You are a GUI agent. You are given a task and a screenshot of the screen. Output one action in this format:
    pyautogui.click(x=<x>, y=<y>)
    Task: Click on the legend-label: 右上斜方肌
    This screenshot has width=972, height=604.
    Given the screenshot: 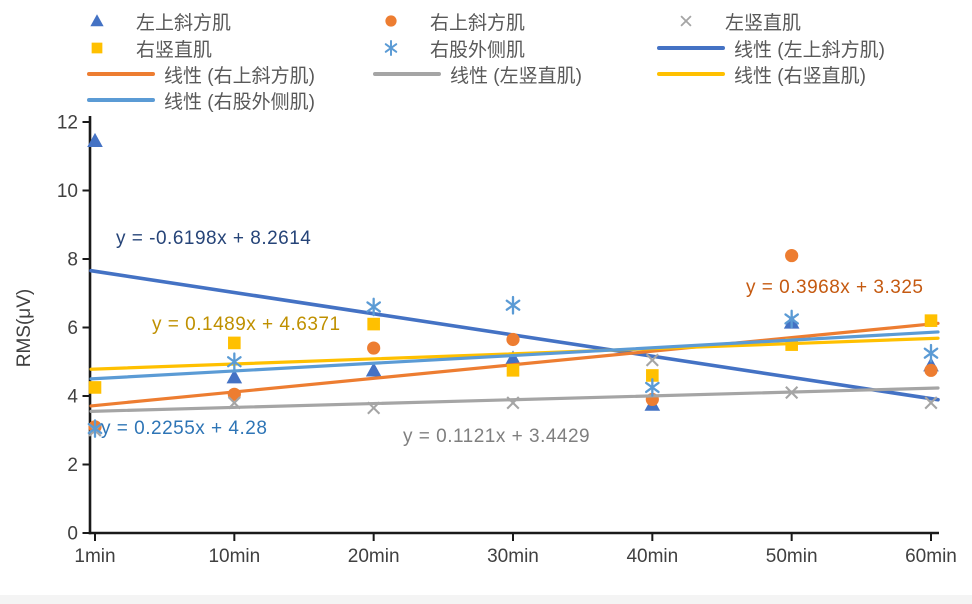 What is the action you would take?
    pyautogui.click(x=478, y=23)
    